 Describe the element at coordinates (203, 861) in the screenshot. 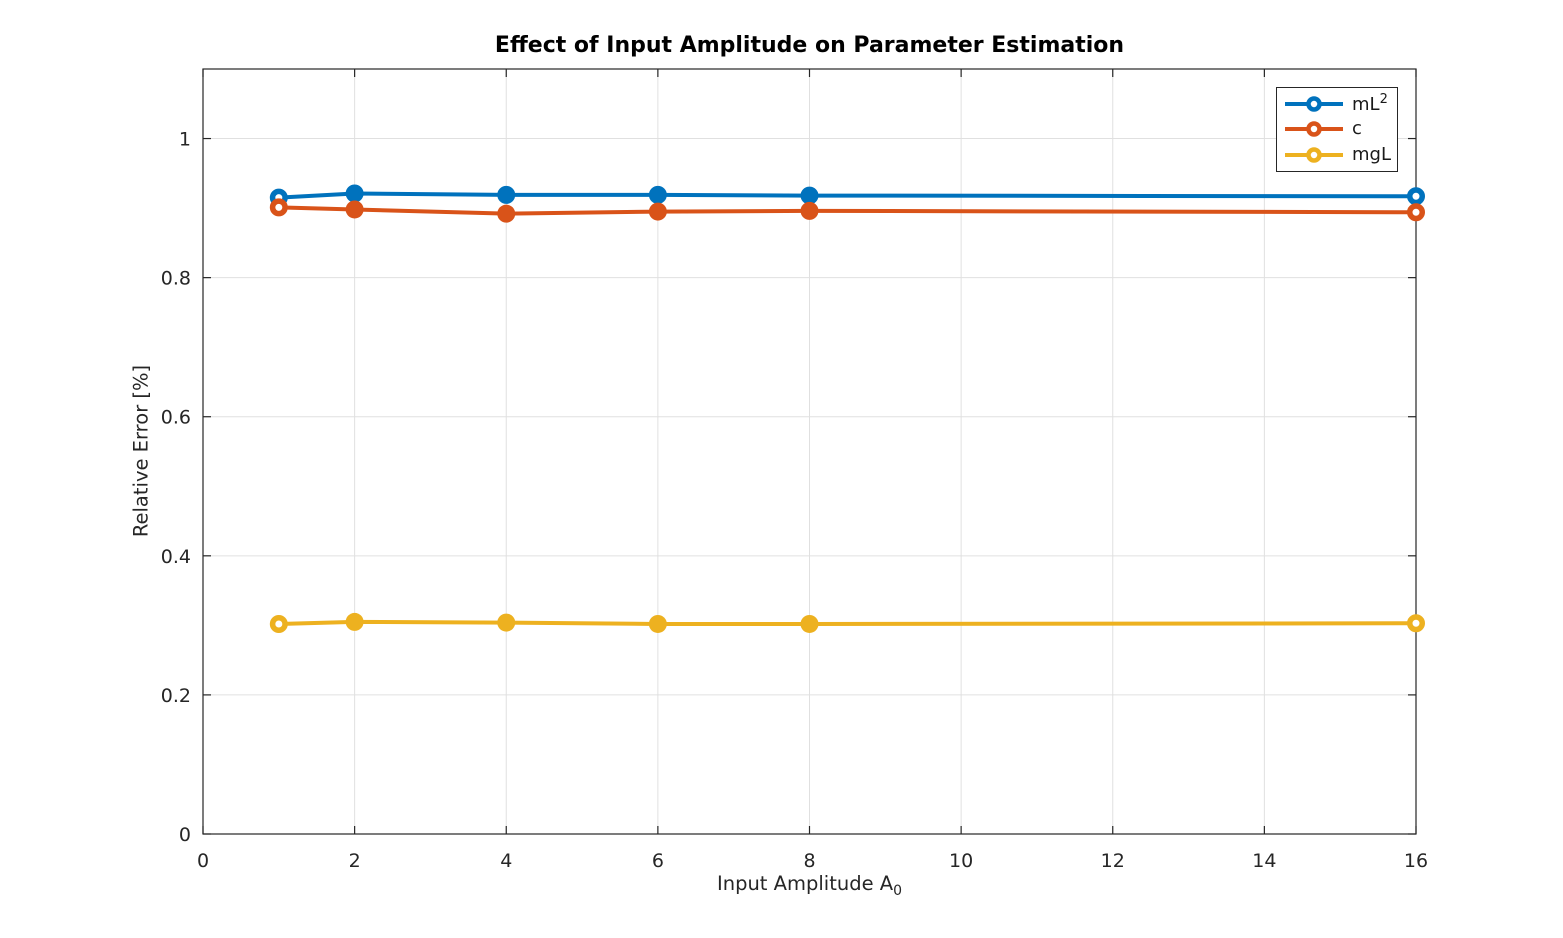

I see `x-tick-label: 0` at that location.